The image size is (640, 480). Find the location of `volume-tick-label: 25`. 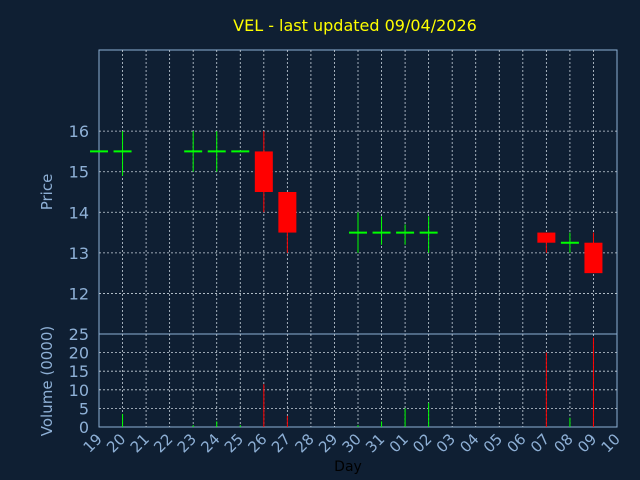

volume-tick-label: 25 is located at coordinates (79, 334).